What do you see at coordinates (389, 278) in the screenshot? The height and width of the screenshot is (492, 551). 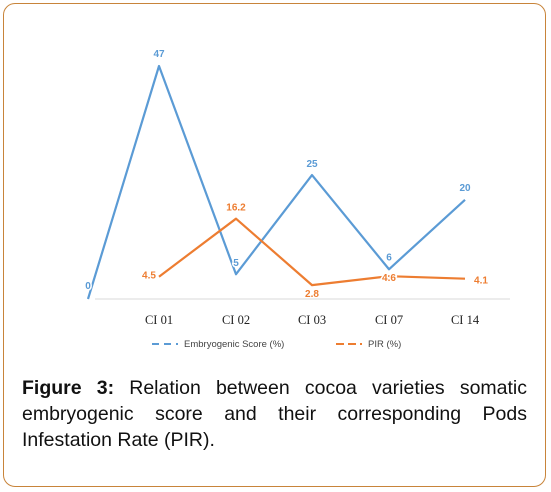 I see `data-label: 4.6` at bounding box center [389, 278].